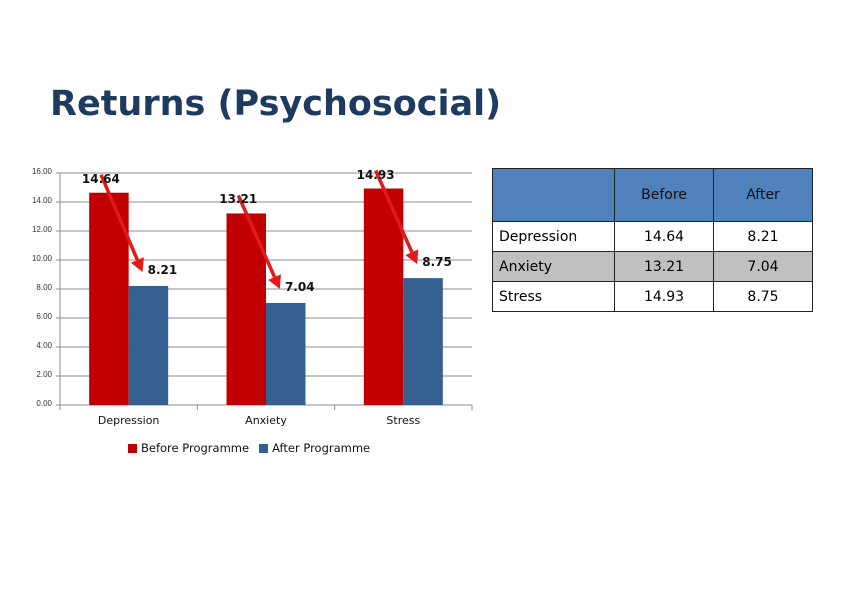 The width and height of the screenshot is (842, 595). I want to click on y-tick-label: 14.00, so click(41, 200).